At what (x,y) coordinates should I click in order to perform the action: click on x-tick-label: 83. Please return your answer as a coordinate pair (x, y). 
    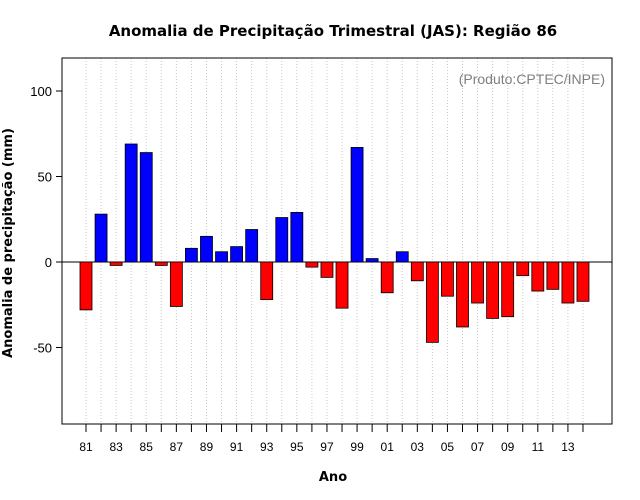
    Looking at the image, I should click on (116, 447).